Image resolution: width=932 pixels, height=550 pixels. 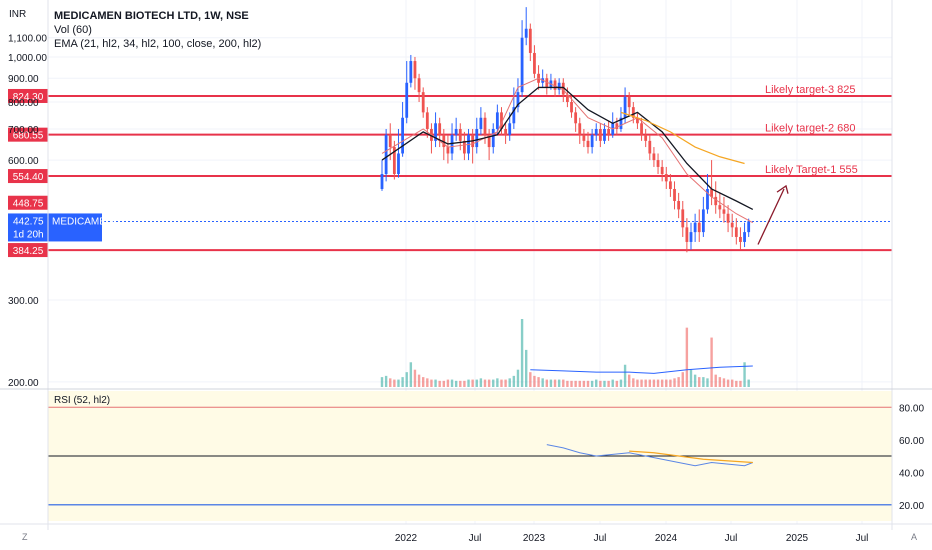 What do you see at coordinates (911, 506) in the screenshot?
I see `rsi-tick-label: 20.00` at bounding box center [911, 506].